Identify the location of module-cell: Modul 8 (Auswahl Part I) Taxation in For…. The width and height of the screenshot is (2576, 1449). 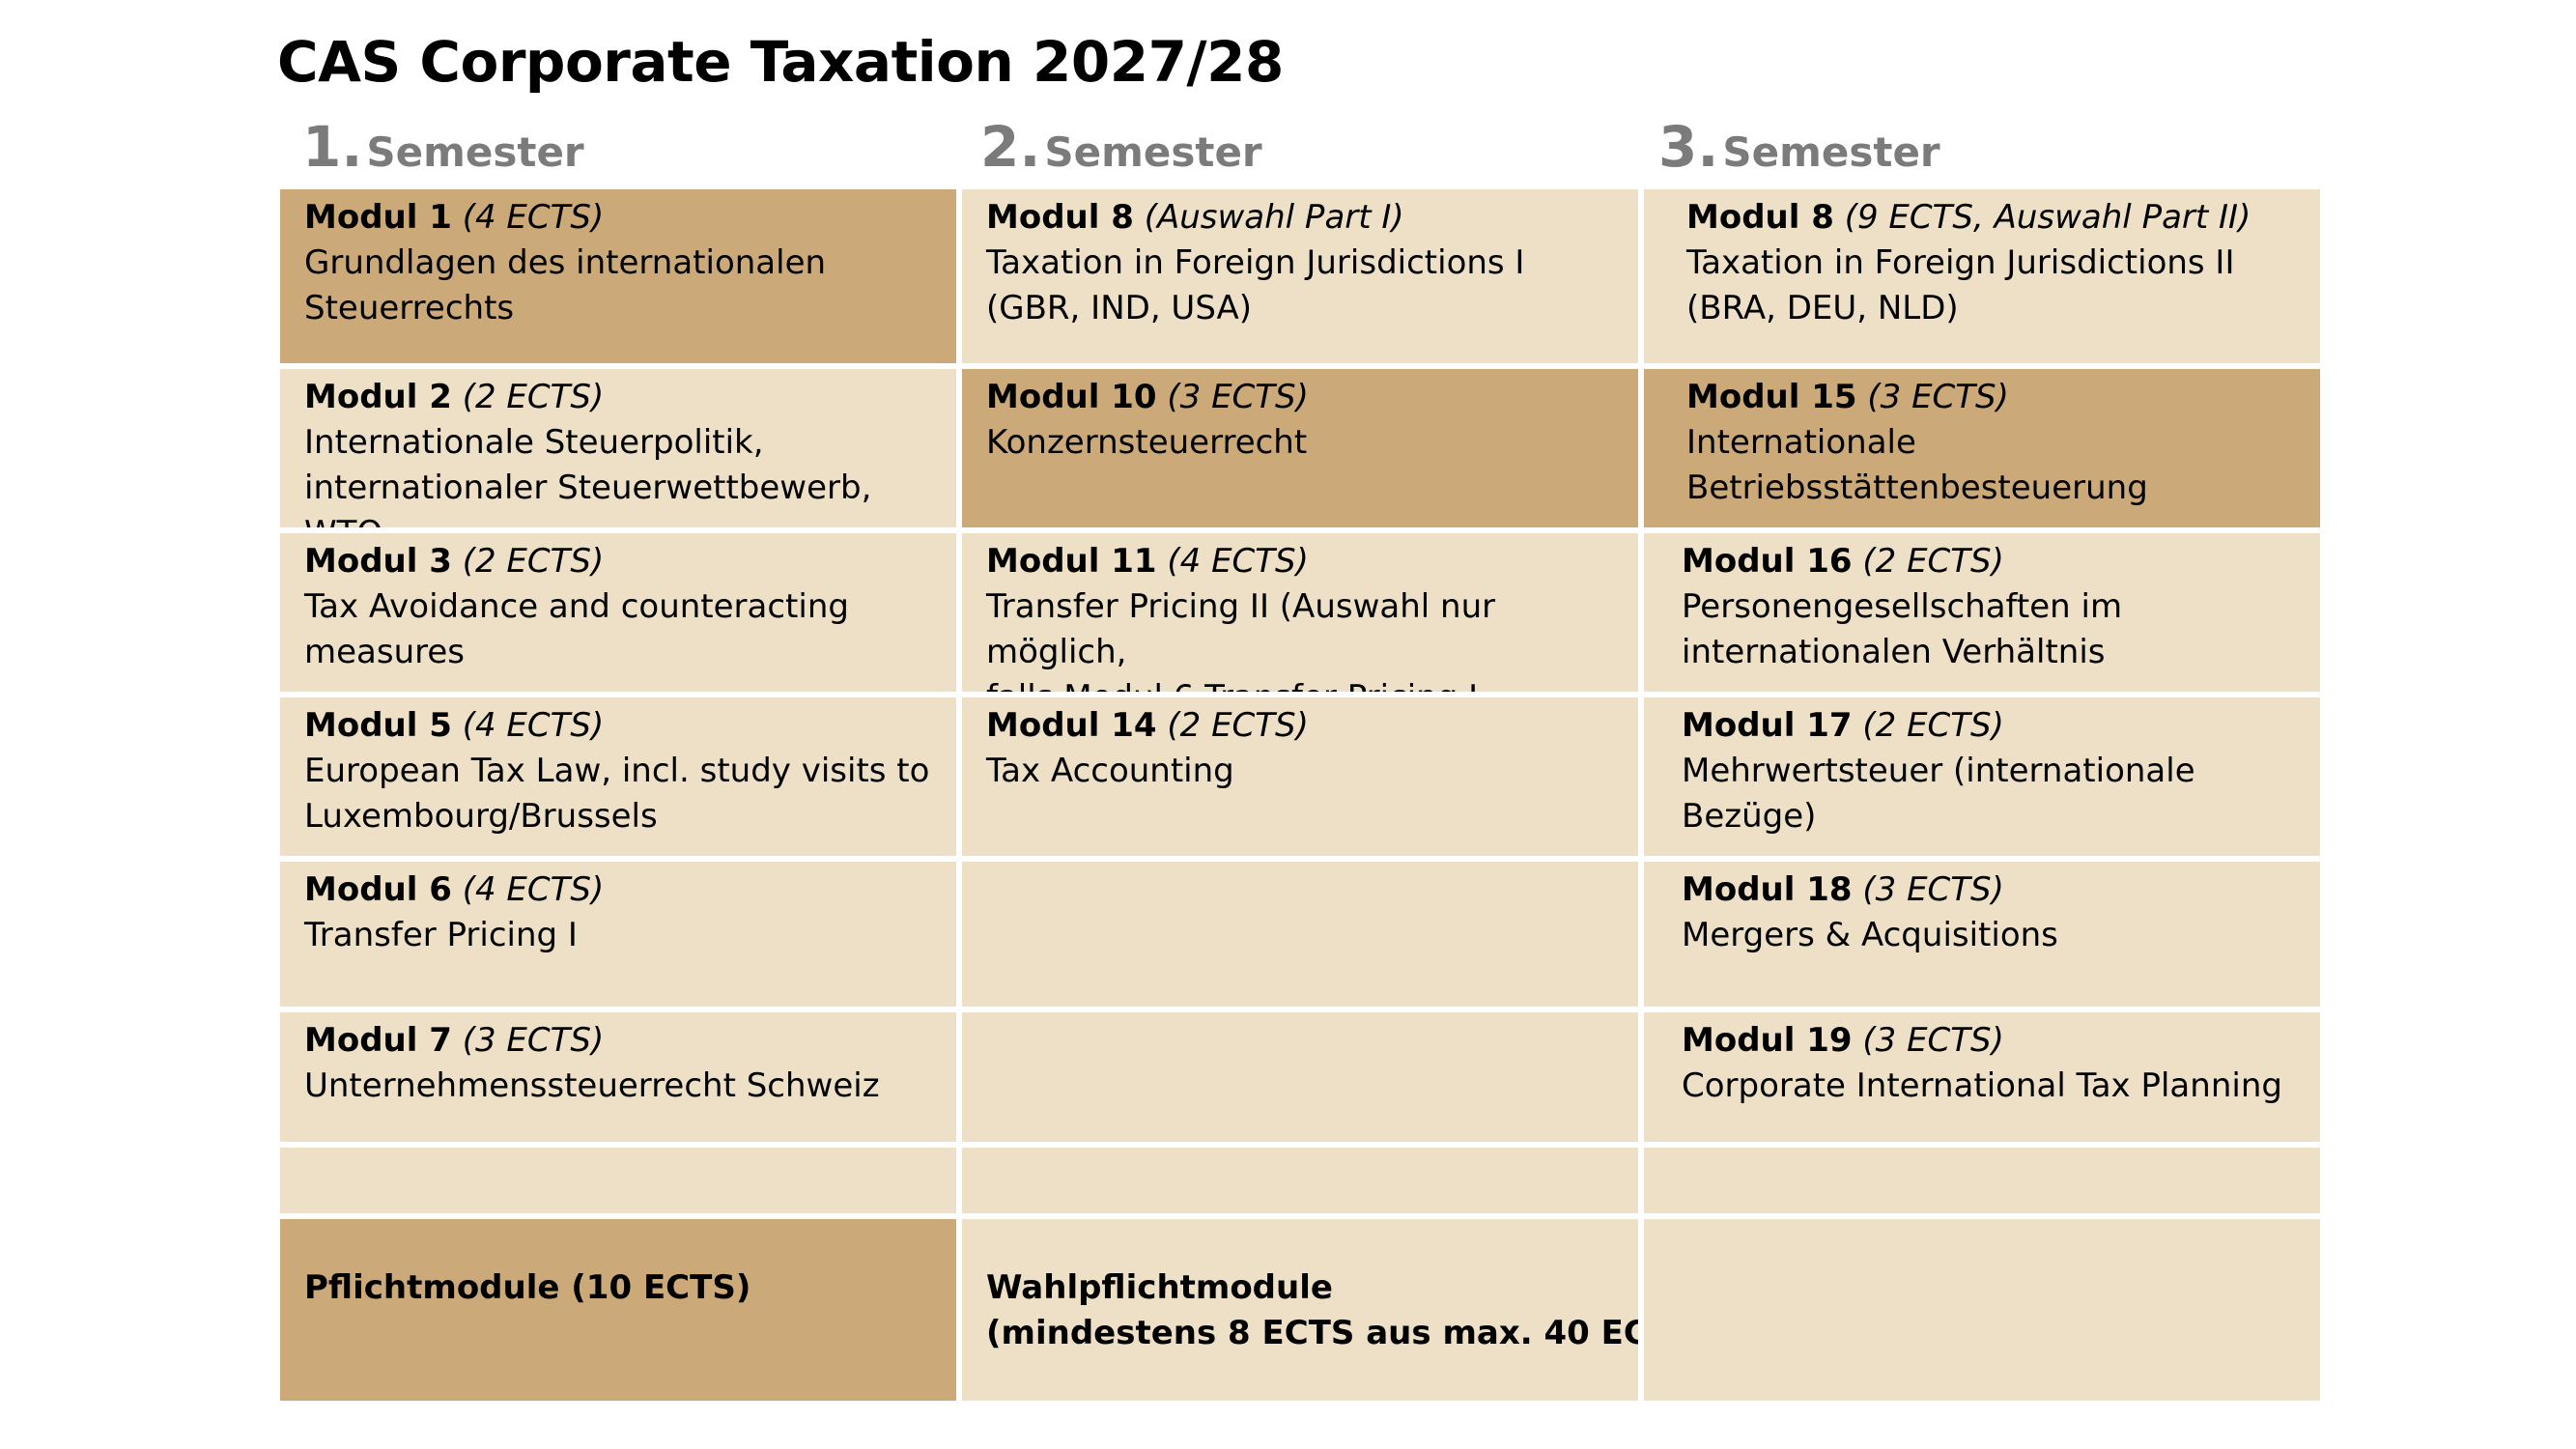
(1300, 276).